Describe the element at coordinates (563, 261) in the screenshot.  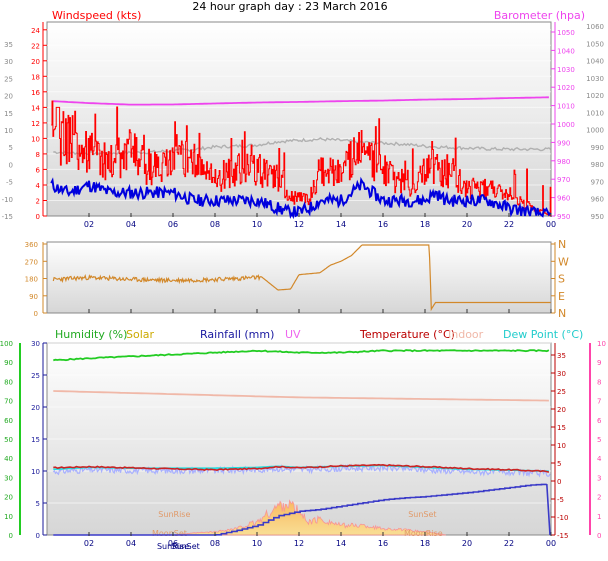
I see `dir-compass-1: W` at that location.